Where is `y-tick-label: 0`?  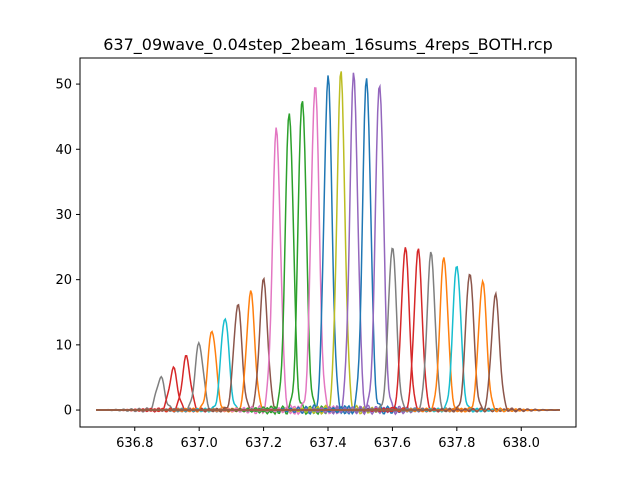 y-tick-label: 0 is located at coordinates (68, 411).